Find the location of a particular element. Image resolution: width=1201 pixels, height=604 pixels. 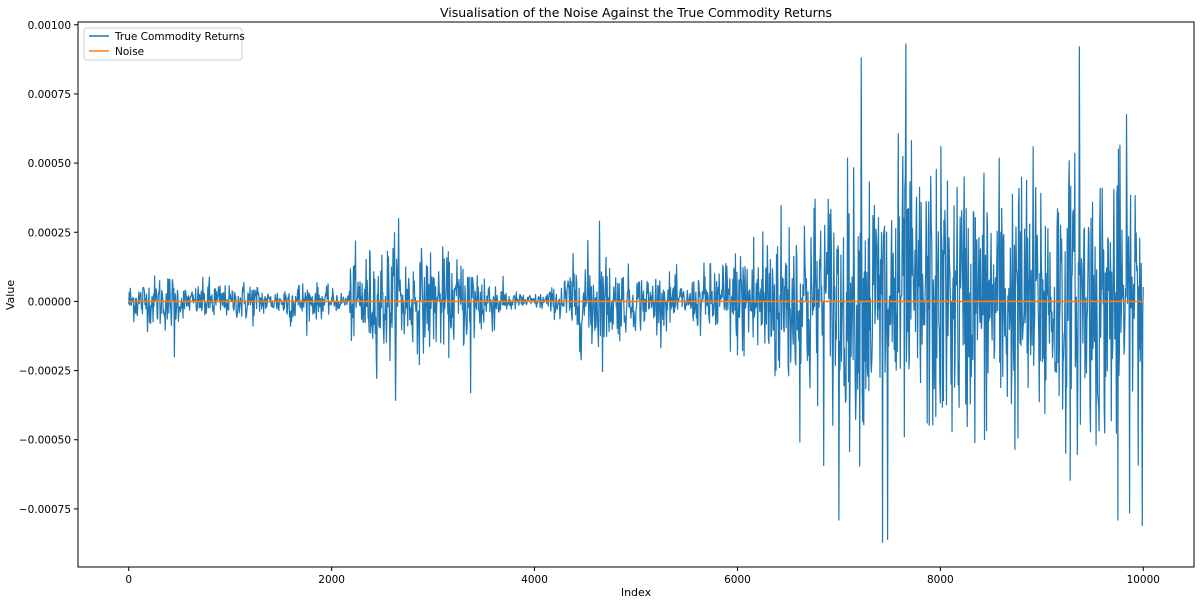

y-tick-label: 0.00075 is located at coordinates (49, 95).